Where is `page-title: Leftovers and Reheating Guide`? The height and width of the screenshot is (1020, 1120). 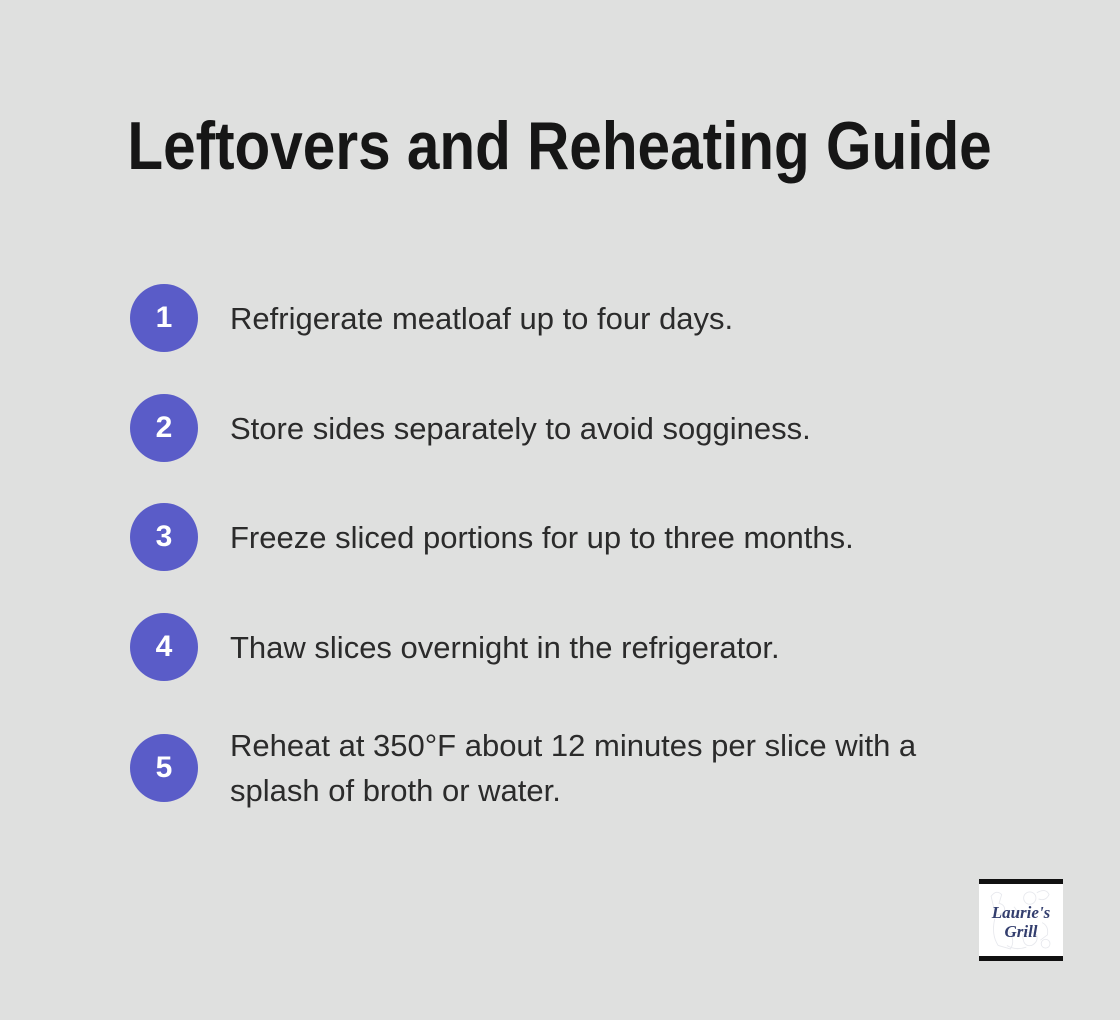
page-title: Leftovers and Reheating Guide is located at coordinates (560, 146).